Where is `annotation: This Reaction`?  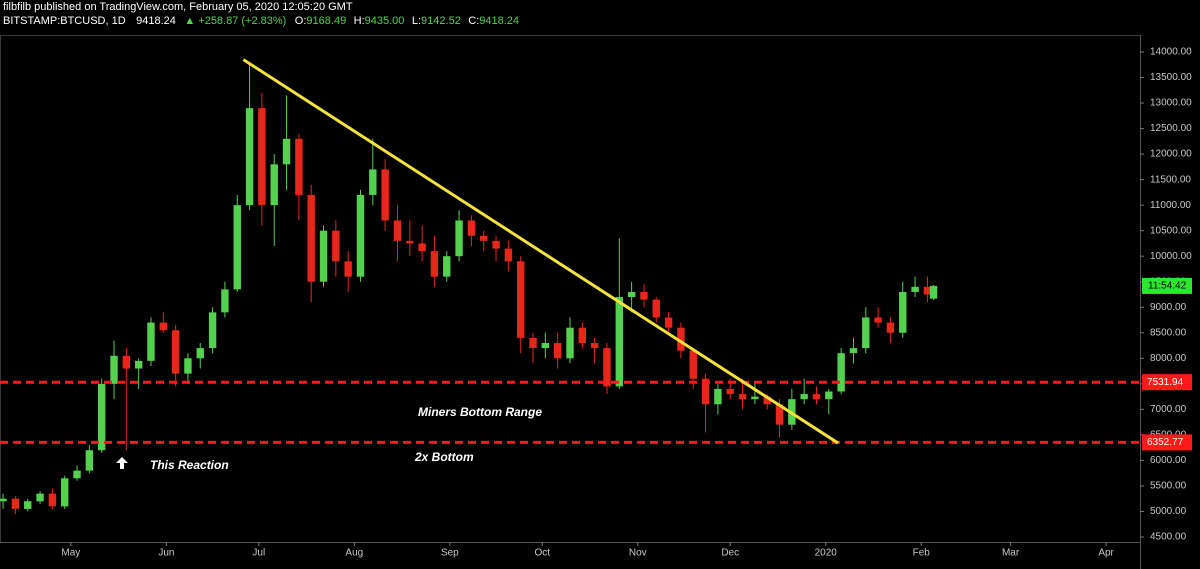
annotation: This Reaction is located at coordinates (189, 465).